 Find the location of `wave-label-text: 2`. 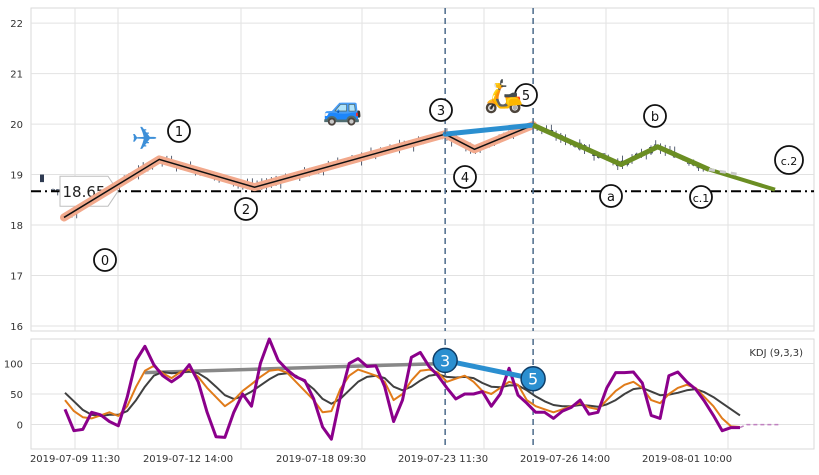

wave-label-text: 2 is located at coordinates (246, 210).